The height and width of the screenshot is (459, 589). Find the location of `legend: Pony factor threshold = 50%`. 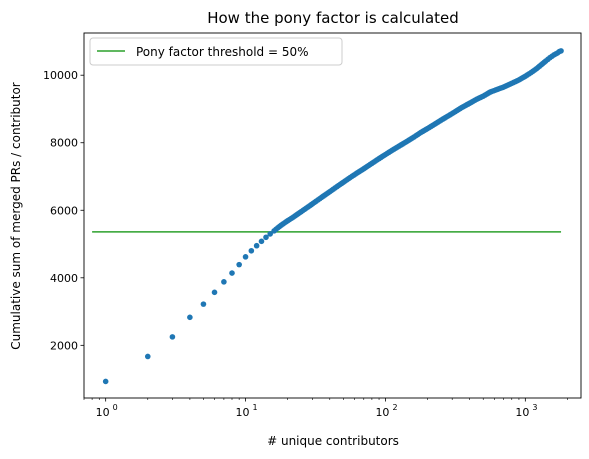

legend: Pony factor threshold = 50% is located at coordinates (216, 51).